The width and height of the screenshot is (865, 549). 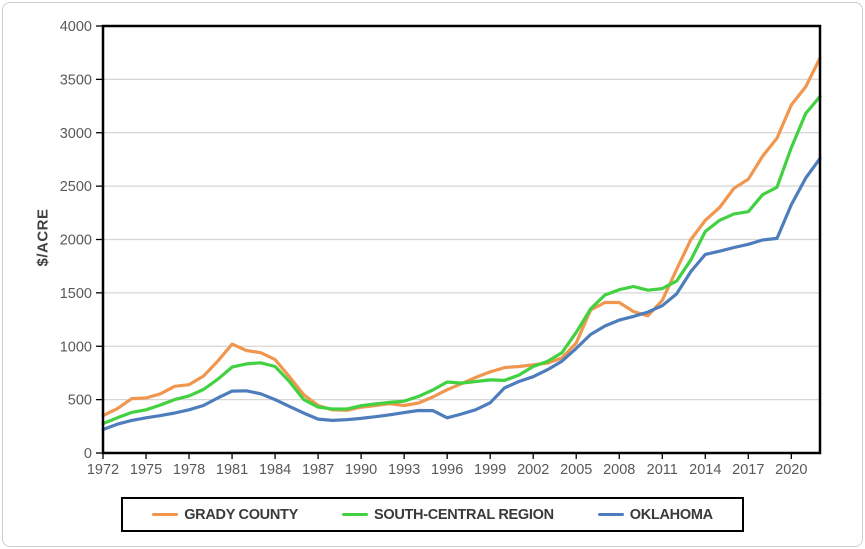 What do you see at coordinates (241, 514) in the screenshot?
I see `legend-label-grady-county: GRADY COUNTY` at bounding box center [241, 514].